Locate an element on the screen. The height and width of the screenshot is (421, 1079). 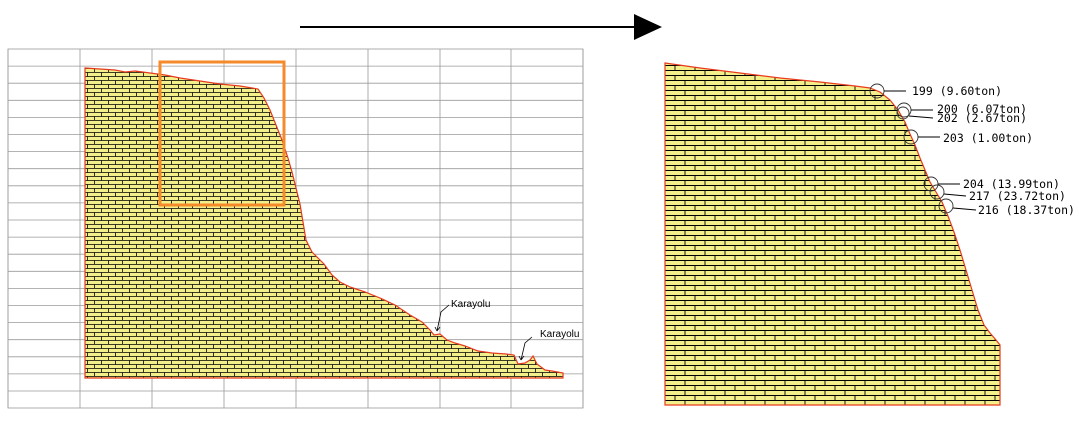
block-204-label: 204 (13.99ton) is located at coordinates (1011, 184).